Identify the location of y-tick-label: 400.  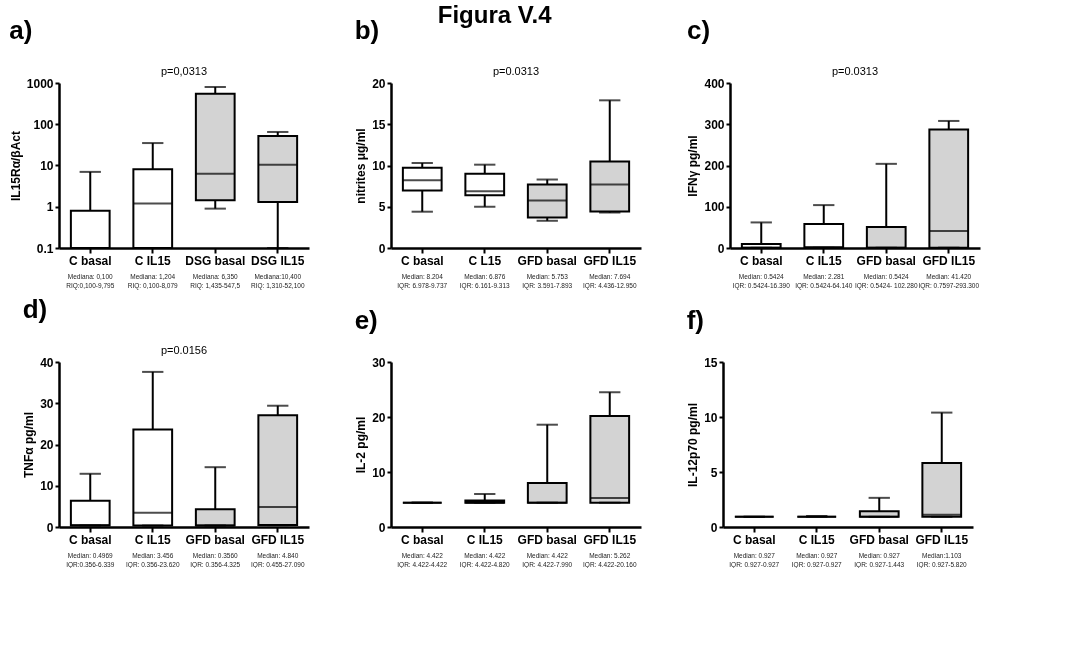
(714, 83).